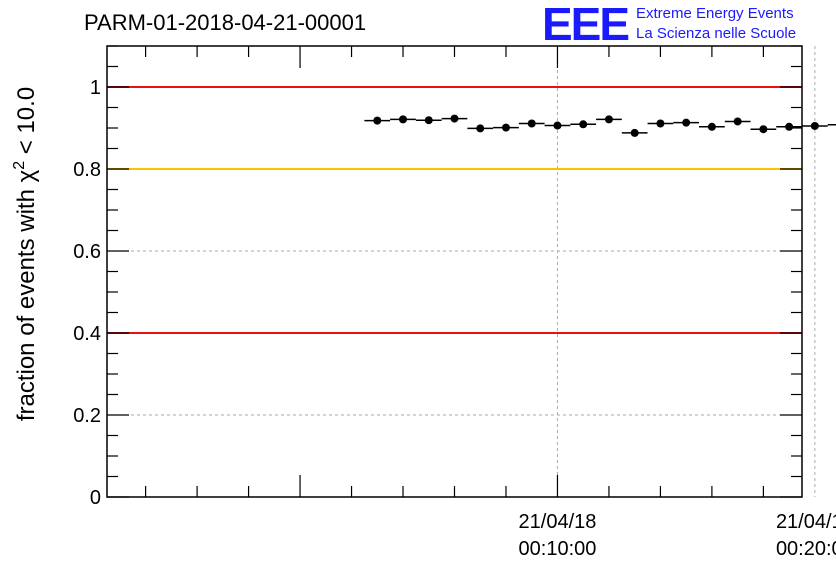 This screenshot has width=836, height=572. What do you see at coordinates (87, 416) in the screenshot?
I see `y-tick-label: 0.2` at bounding box center [87, 416].